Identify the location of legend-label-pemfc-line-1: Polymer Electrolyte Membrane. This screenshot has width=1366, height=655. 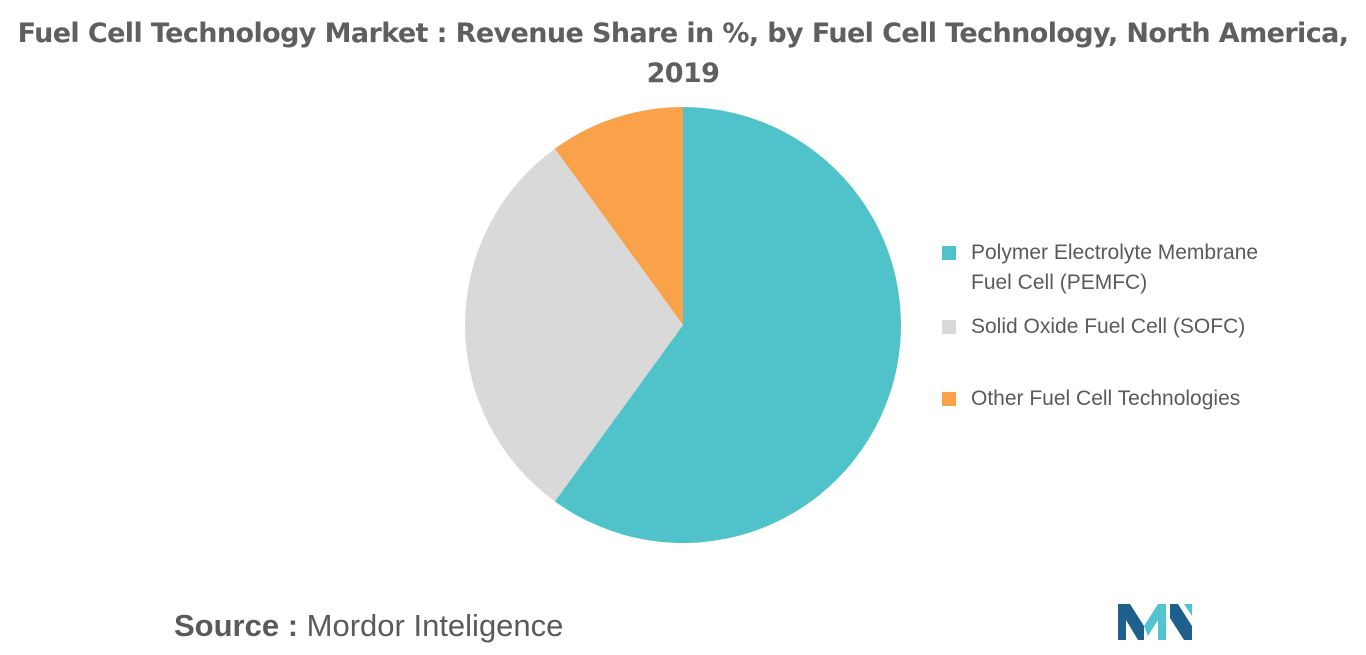
(1115, 252).